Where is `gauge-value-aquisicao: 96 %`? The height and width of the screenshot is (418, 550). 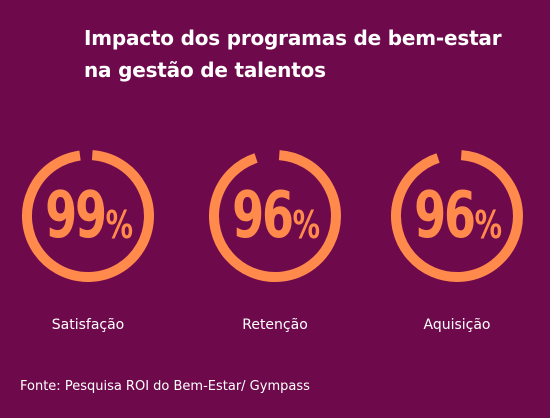 gauge-value-aquisicao: 96 % is located at coordinates (457, 216).